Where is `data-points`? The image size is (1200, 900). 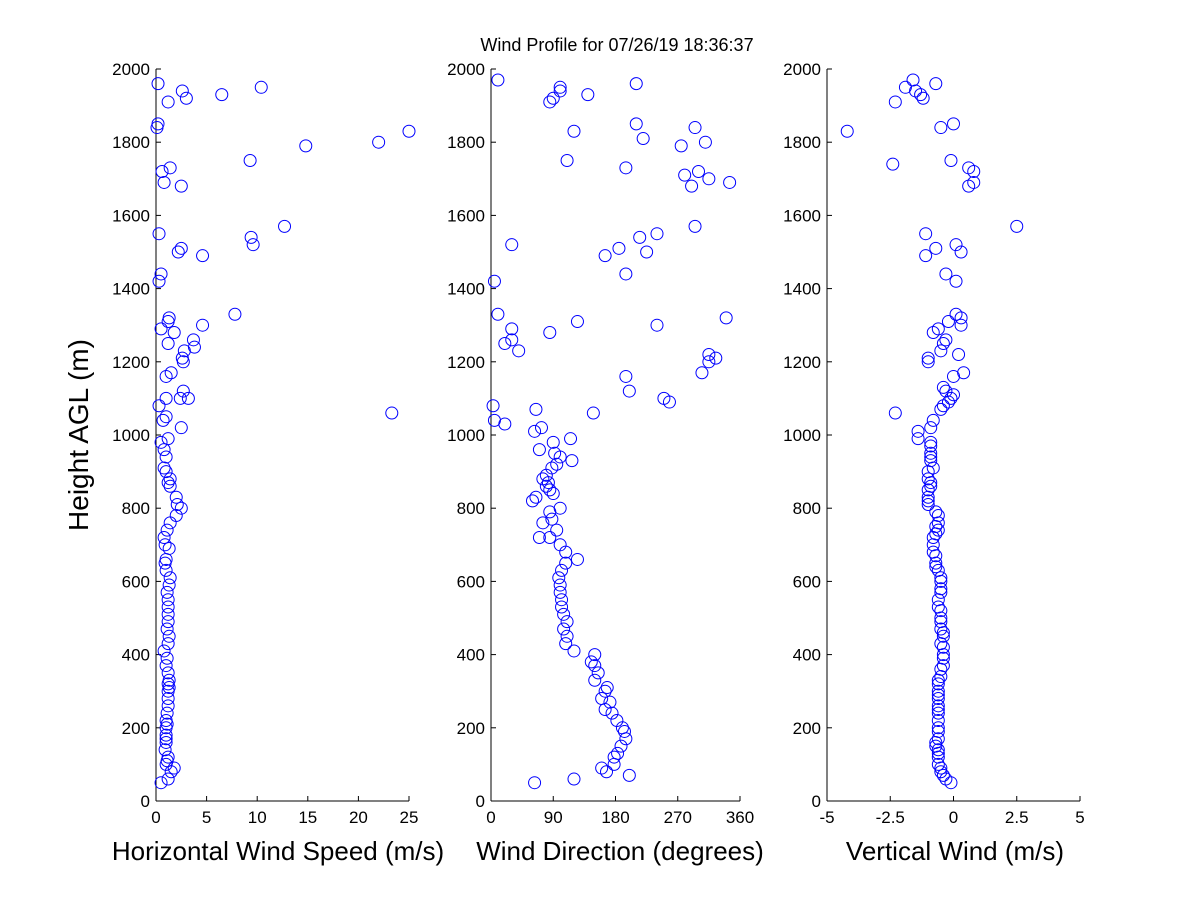 data-points is located at coordinates (932, 431).